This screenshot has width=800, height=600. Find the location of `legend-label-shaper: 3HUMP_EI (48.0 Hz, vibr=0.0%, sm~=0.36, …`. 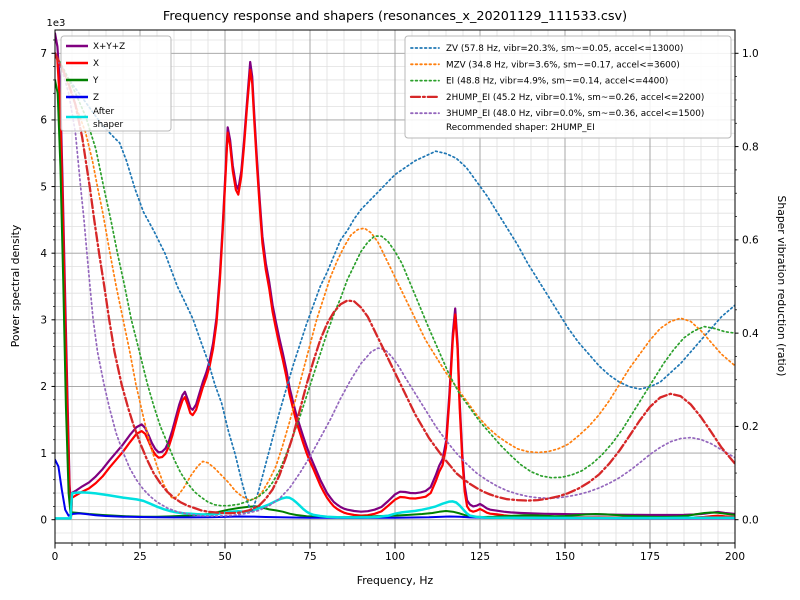

legend-label-shaper: 3HUMP_EI (48.0 Hz, vibr=0.0%, sm~=0.36, … is located at coordinates (575, 114).